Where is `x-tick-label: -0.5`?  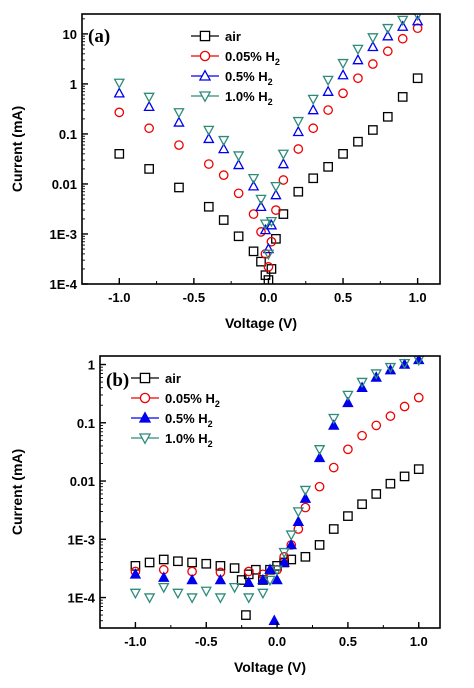 x-tick-label: -0.5 is located at coordinates (194, 297).